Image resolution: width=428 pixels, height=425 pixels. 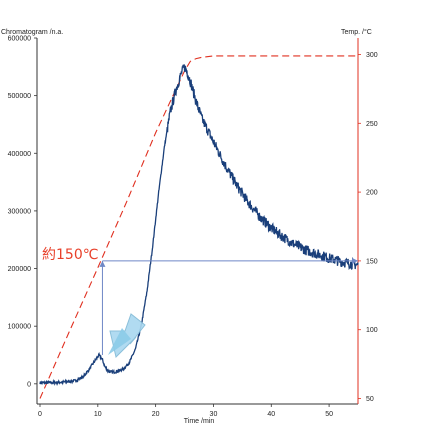 I want to click on y2-tick-label: 300, so click(x=372, y=55).